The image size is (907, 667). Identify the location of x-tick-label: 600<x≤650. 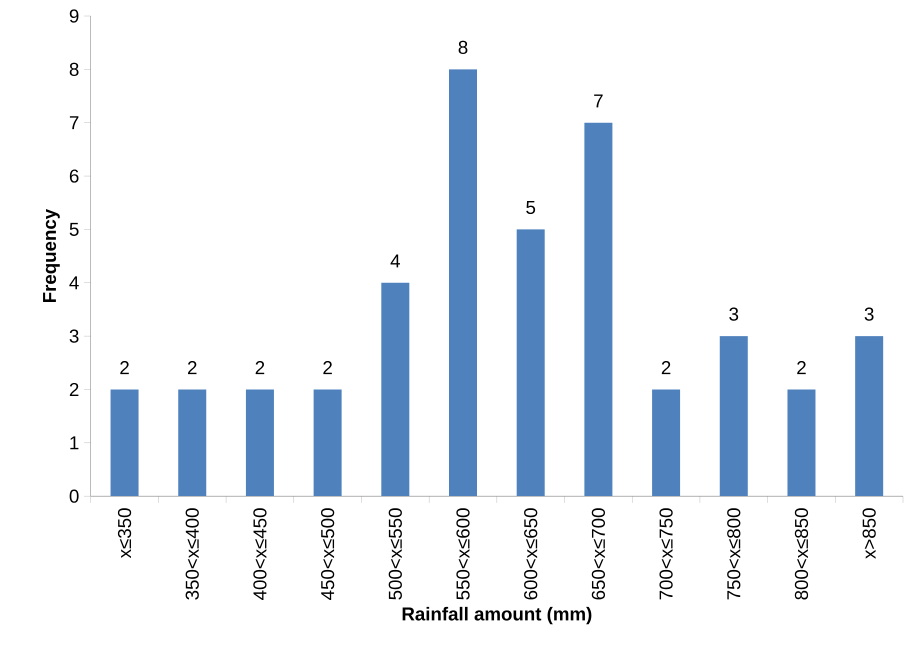
(531, 554).